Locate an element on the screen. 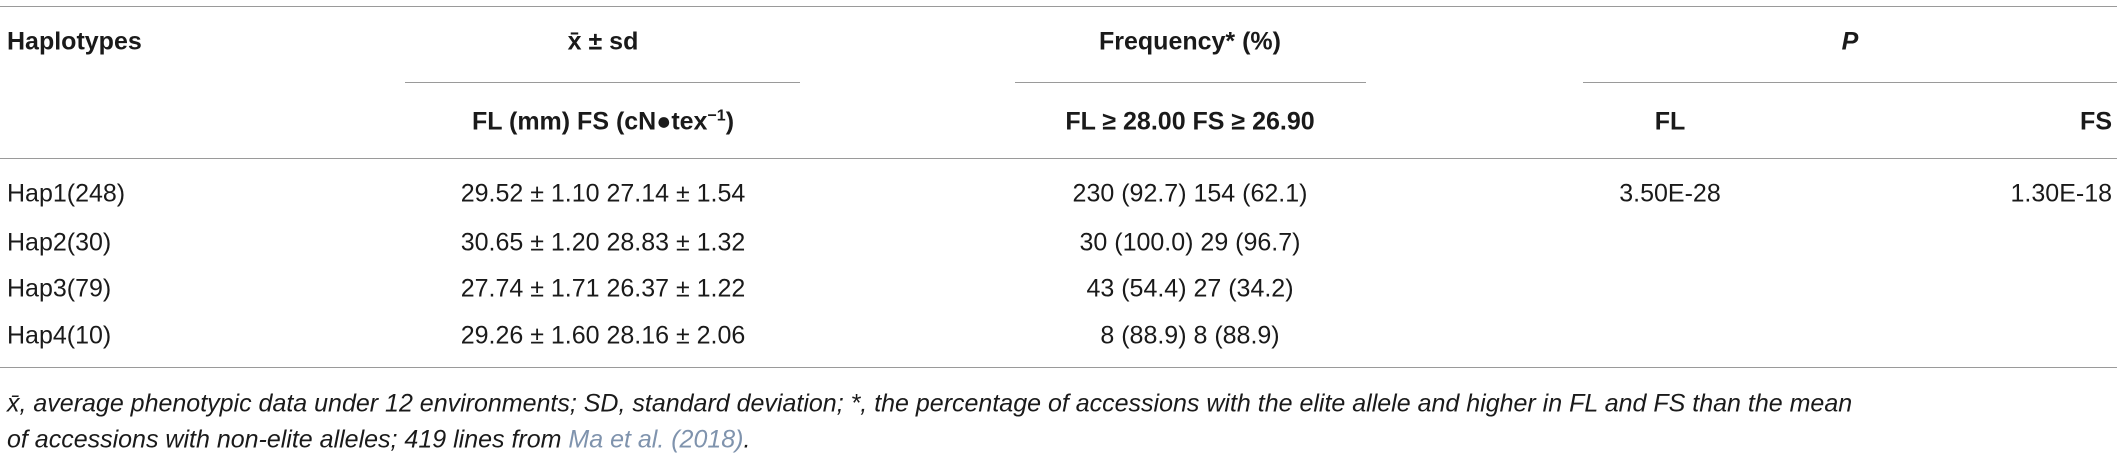  header-cell: x̄ ± sd is located at coordinates (603, 41).